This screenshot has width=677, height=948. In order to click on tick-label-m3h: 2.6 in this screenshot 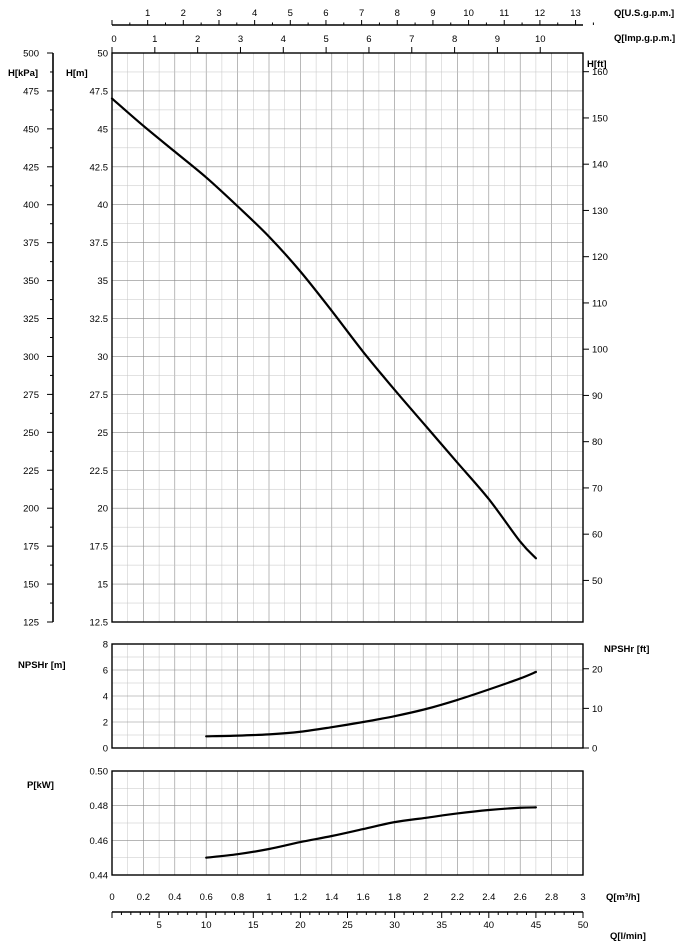, I will do `click(520, 897)`.